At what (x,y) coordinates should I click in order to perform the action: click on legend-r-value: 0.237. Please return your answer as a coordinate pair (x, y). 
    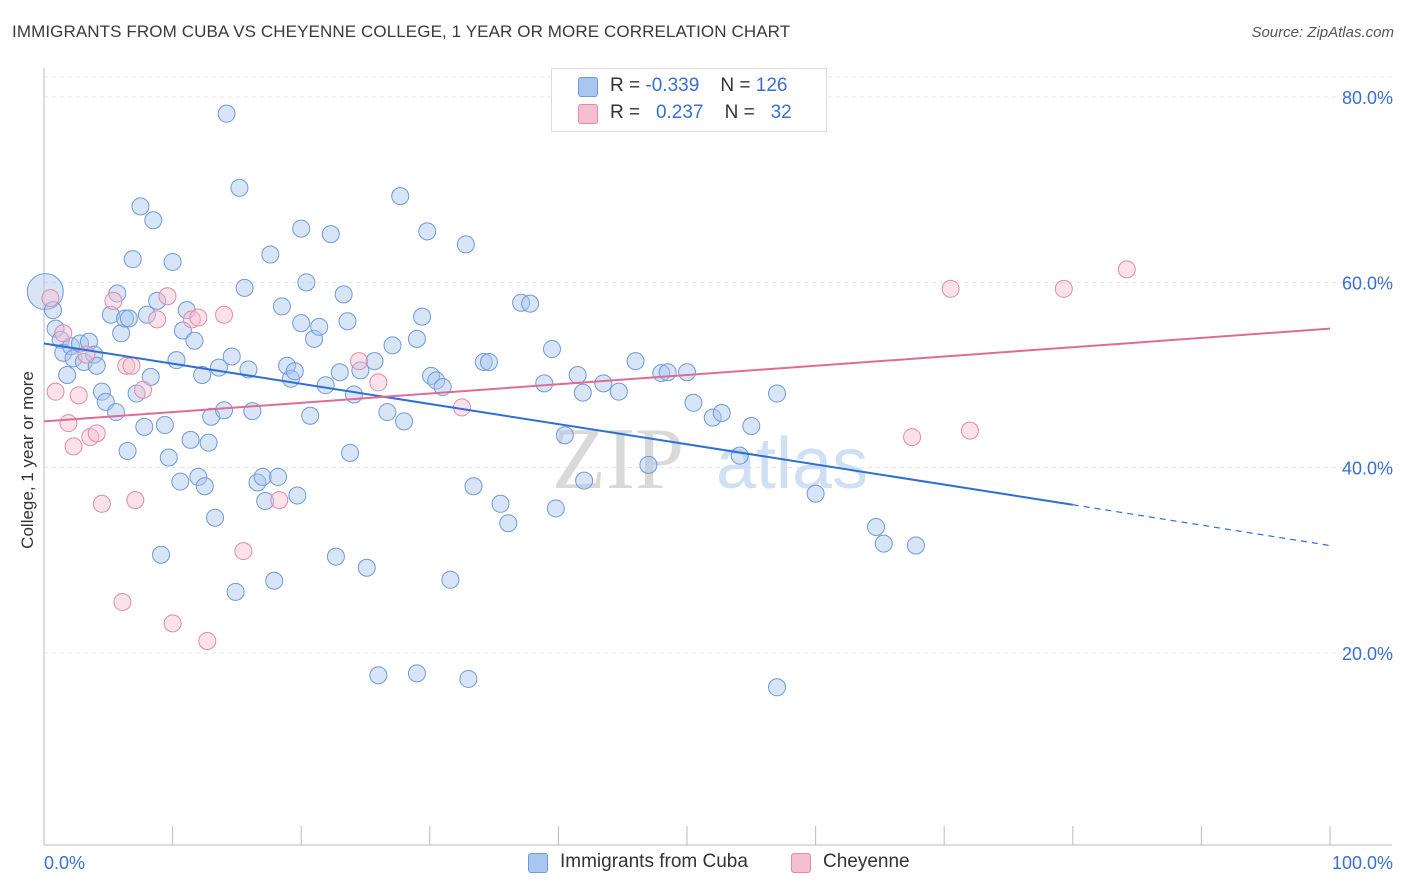
    Looking at the image, I should click on (679, 112).